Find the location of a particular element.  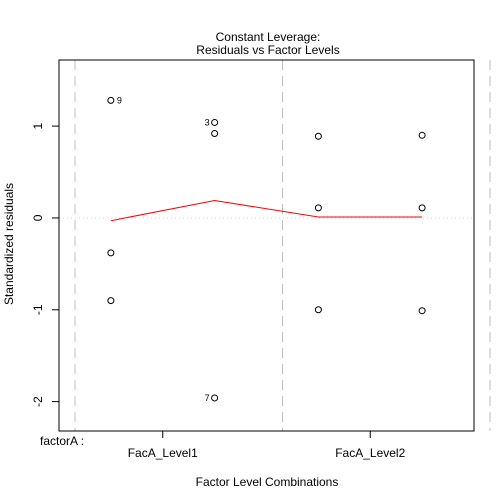

y-tick-label: 0 is located at coordinates (38, 217).